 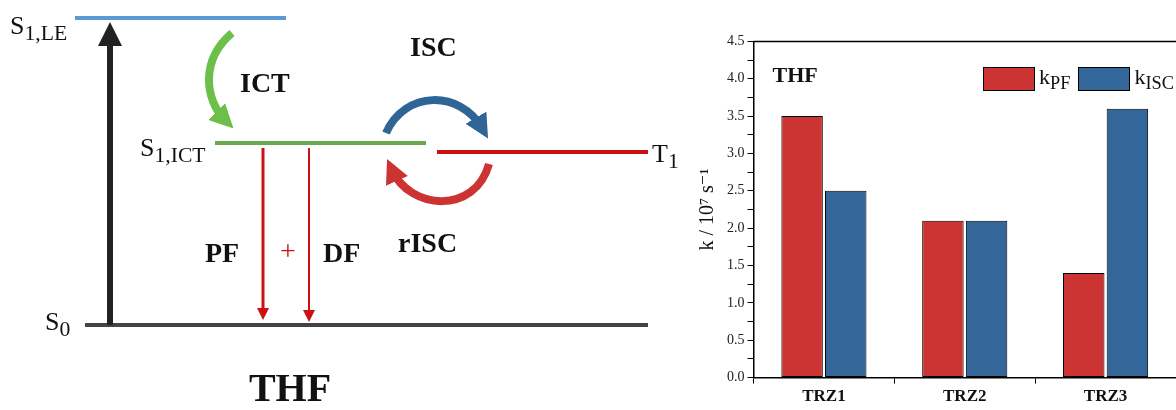 I want to click on y-axis-title: k / 10⁷ s⁻¹, so click(x=706, y=209).